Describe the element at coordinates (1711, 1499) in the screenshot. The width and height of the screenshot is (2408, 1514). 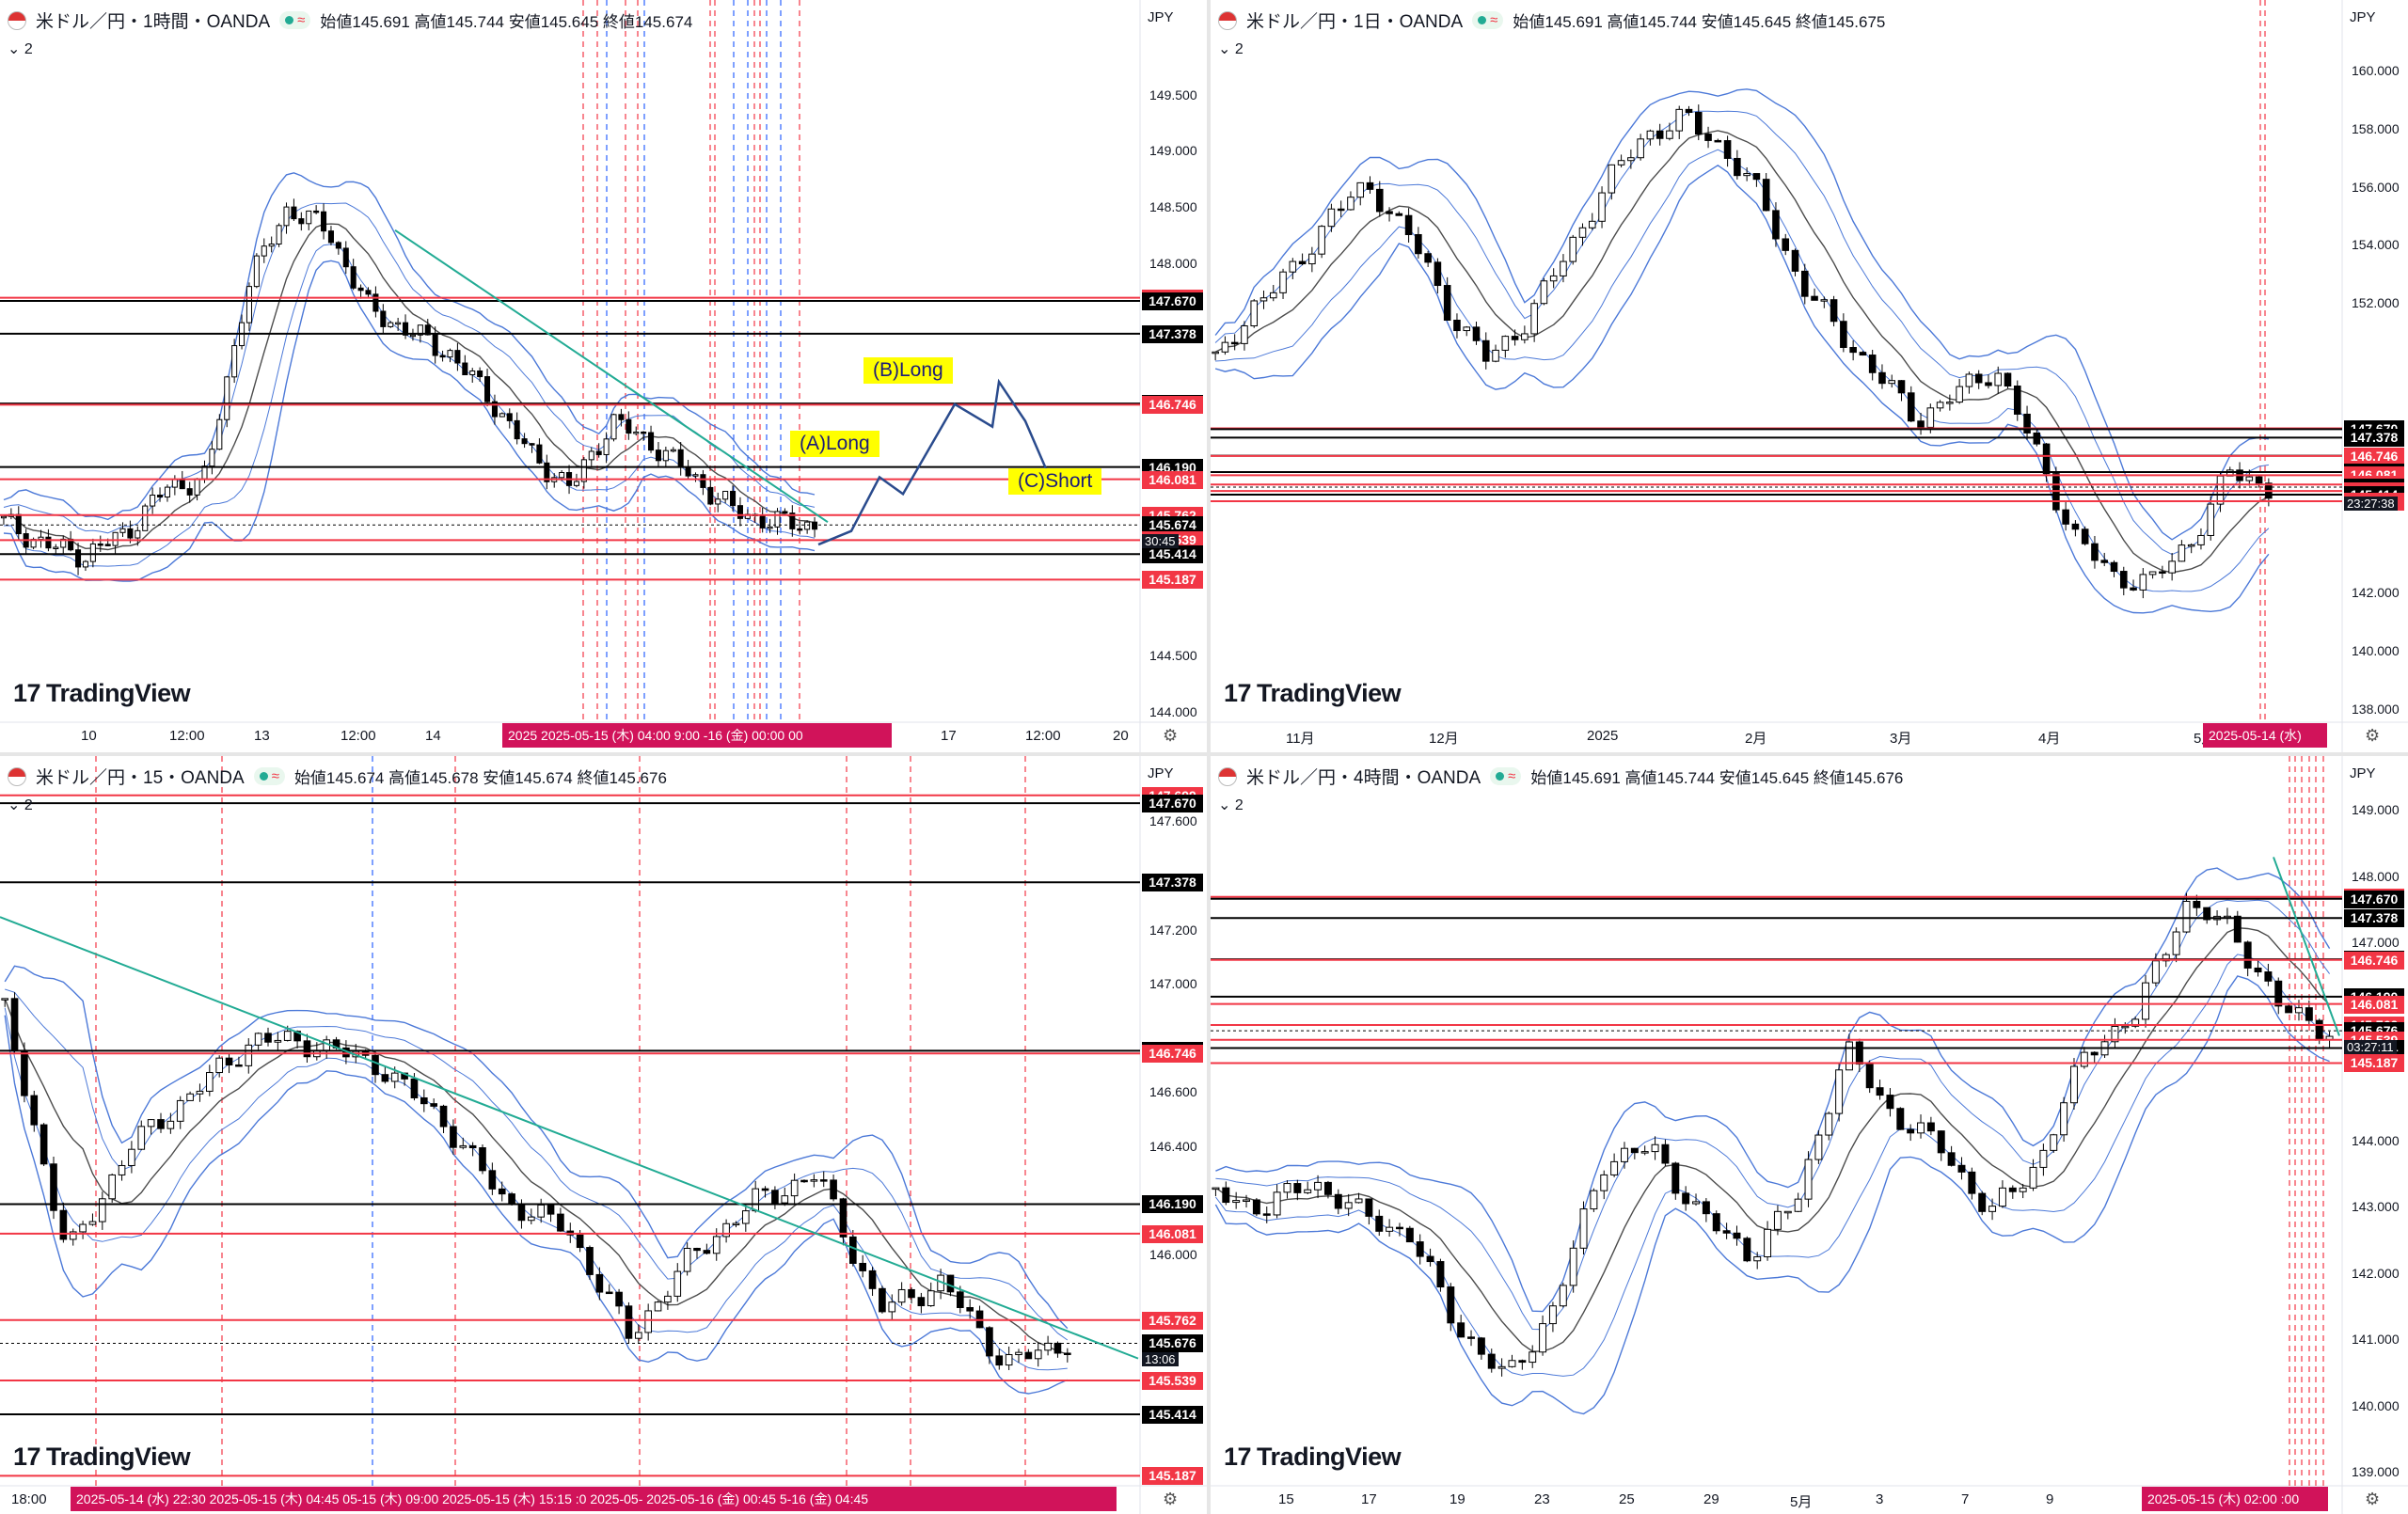
I see `time-tick: 29` at that location.